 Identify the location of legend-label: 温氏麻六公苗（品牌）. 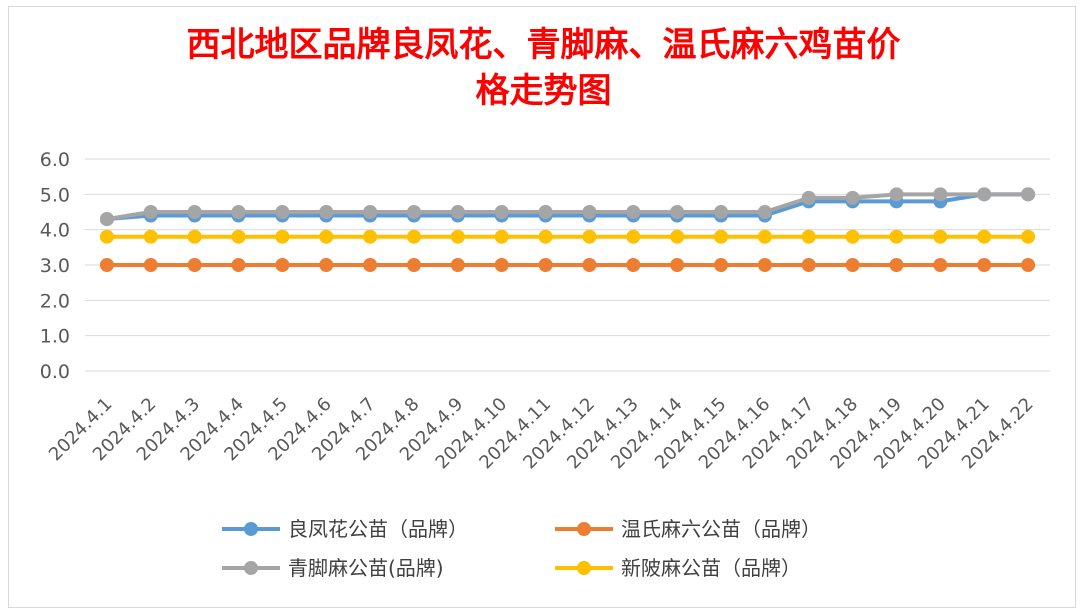
(721, 529).